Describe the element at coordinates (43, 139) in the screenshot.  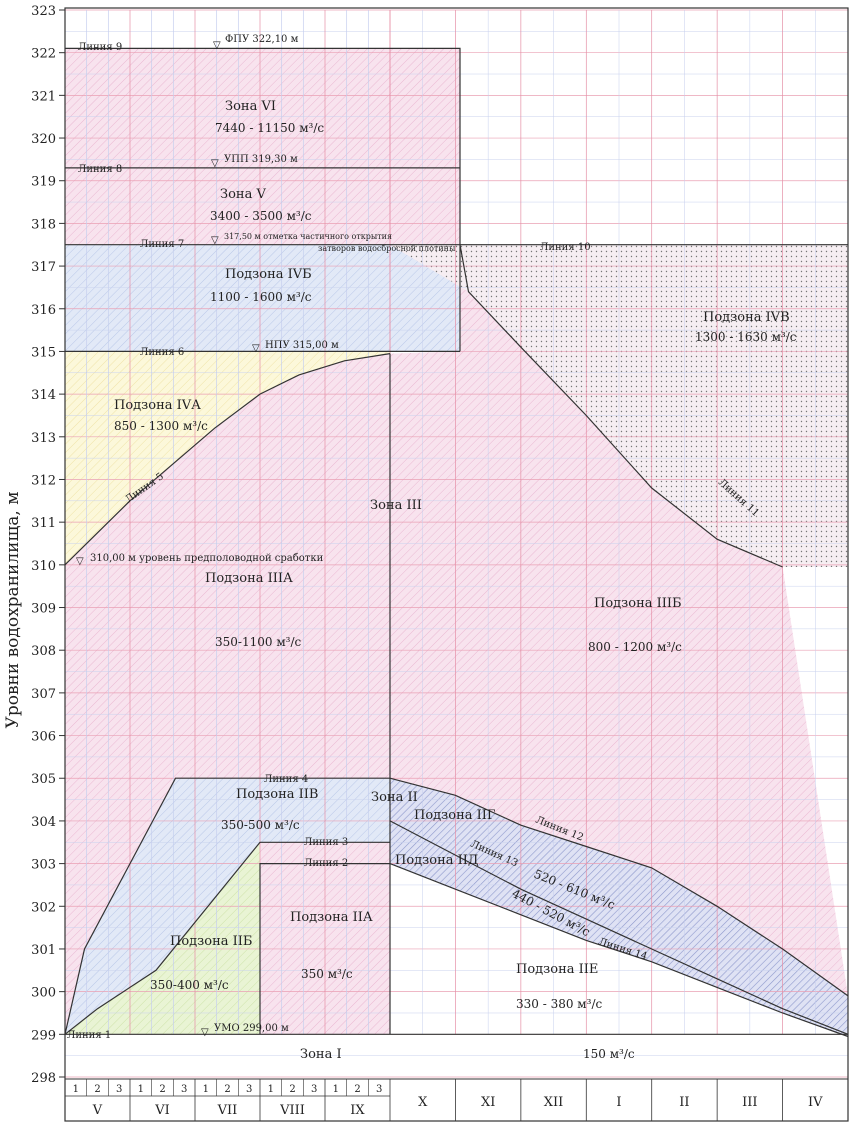
I see `y-tick-label: 320` at that location.